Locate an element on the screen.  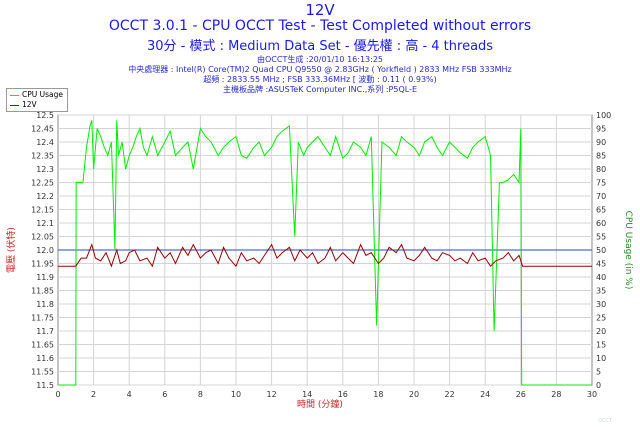
x-tick-label: 6 is located at coordinates (164, 394).